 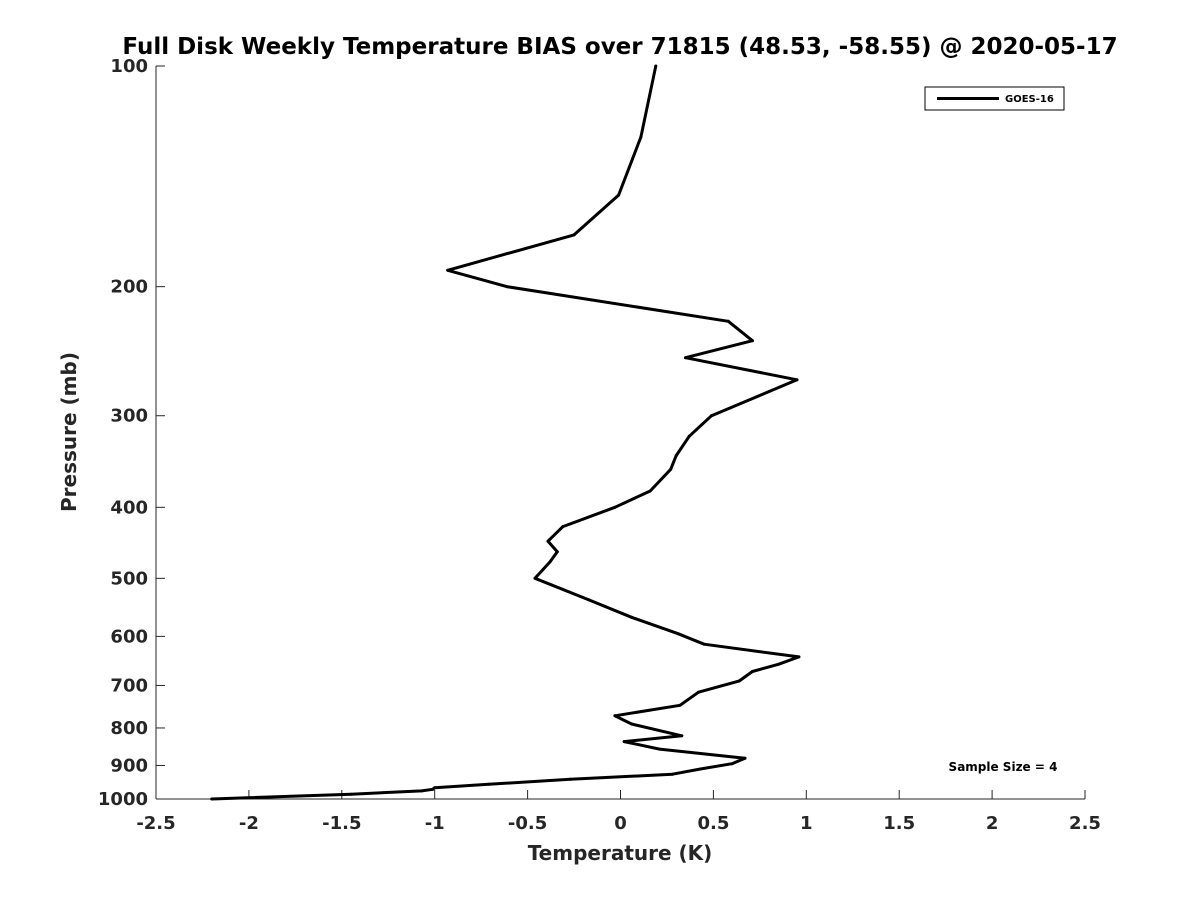 I want to click on sample-size-annotation: Sample Size = 4, so click(x=1003, y=767).